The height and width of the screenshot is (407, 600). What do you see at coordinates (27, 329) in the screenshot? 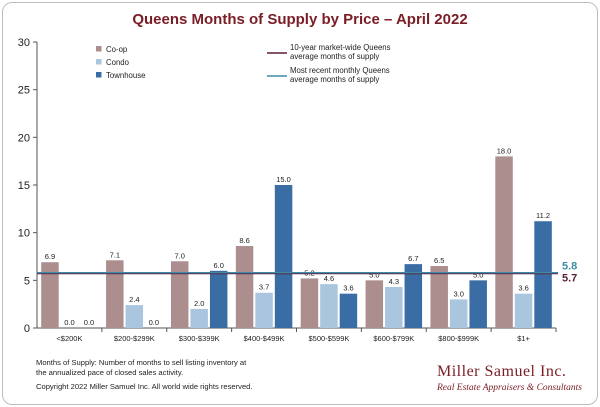
I see `y-tick-label: 0` at bounding box center [27, 329].